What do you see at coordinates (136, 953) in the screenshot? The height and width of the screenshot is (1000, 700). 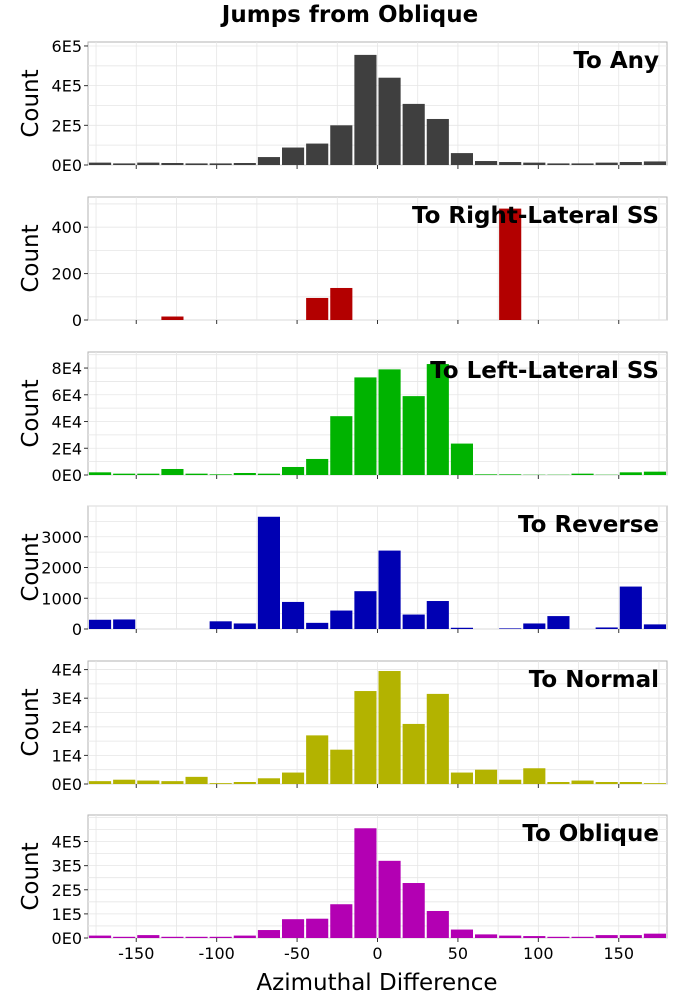 I see `x-tick-label: -150` at bounding box center [136, 953].